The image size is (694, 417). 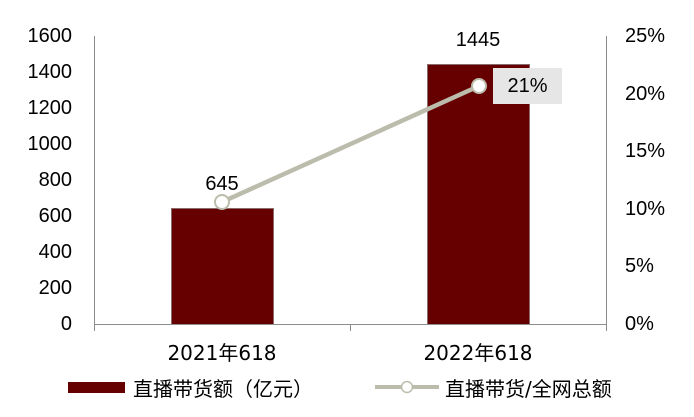 What do you see at coordinates (350, 327) in the screenshot?
I see `x-axis-tick` at bounding box center [350, 327].